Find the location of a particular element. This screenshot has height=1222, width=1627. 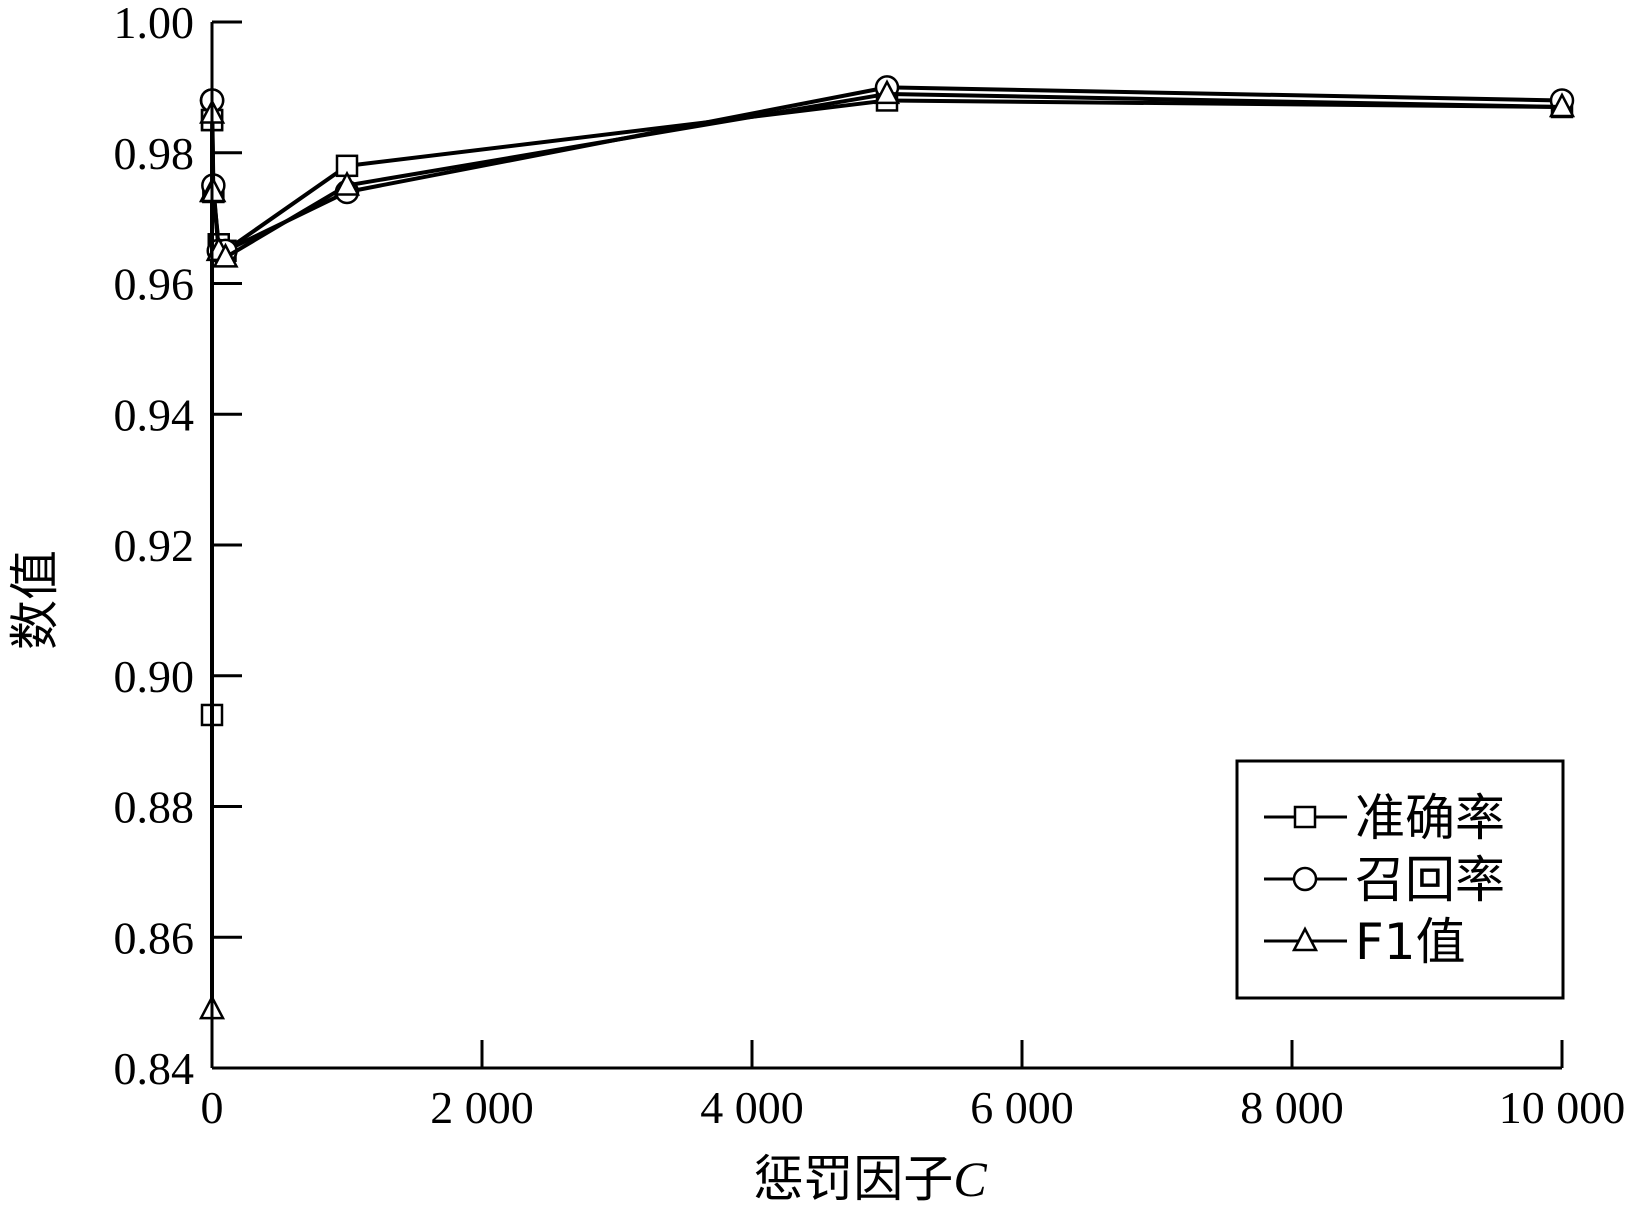

y-tick-label: 0.92 is located at coordinates (154, 545).